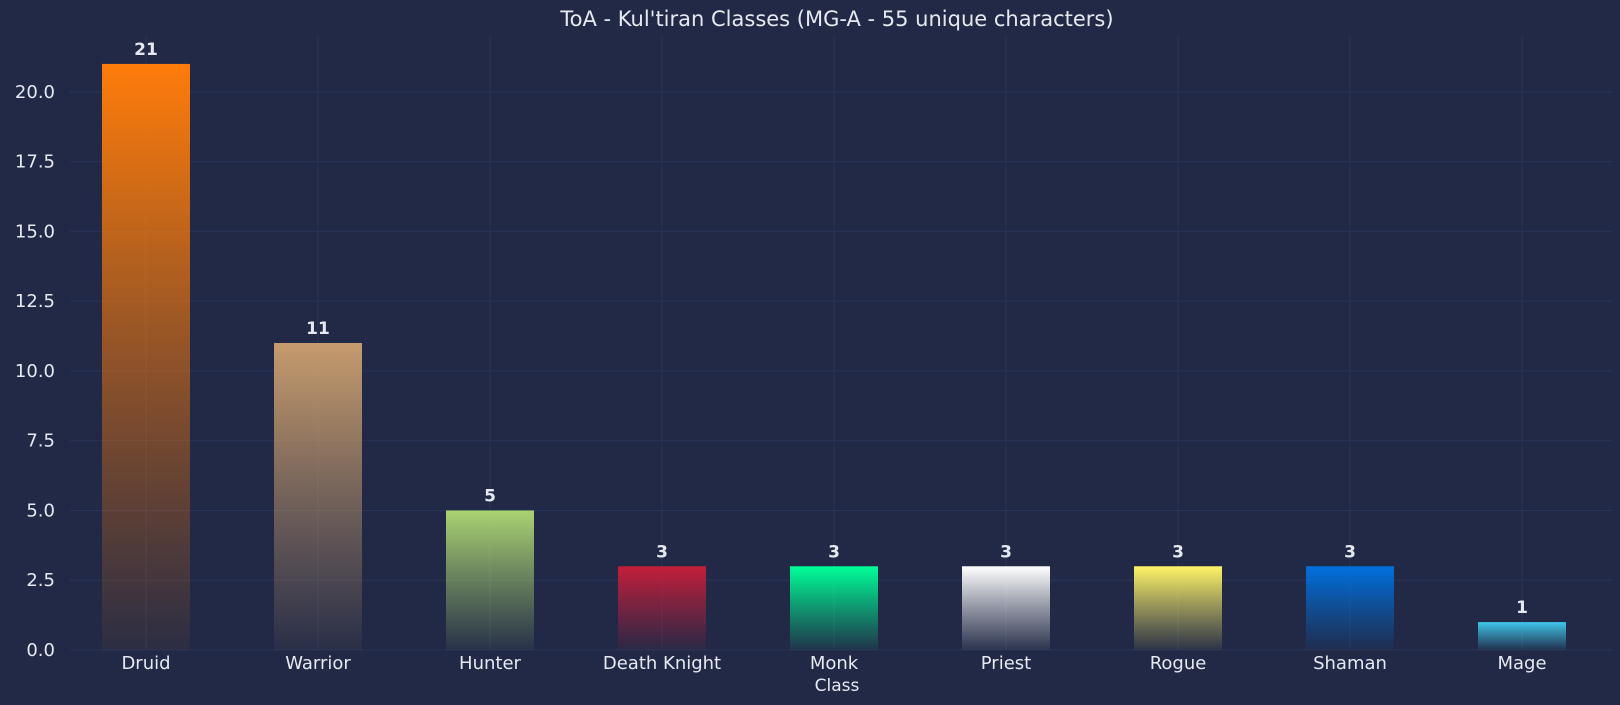 The image size is (1620, 705). I want to click on x-tick-label: Mage, so click(1521, 663).